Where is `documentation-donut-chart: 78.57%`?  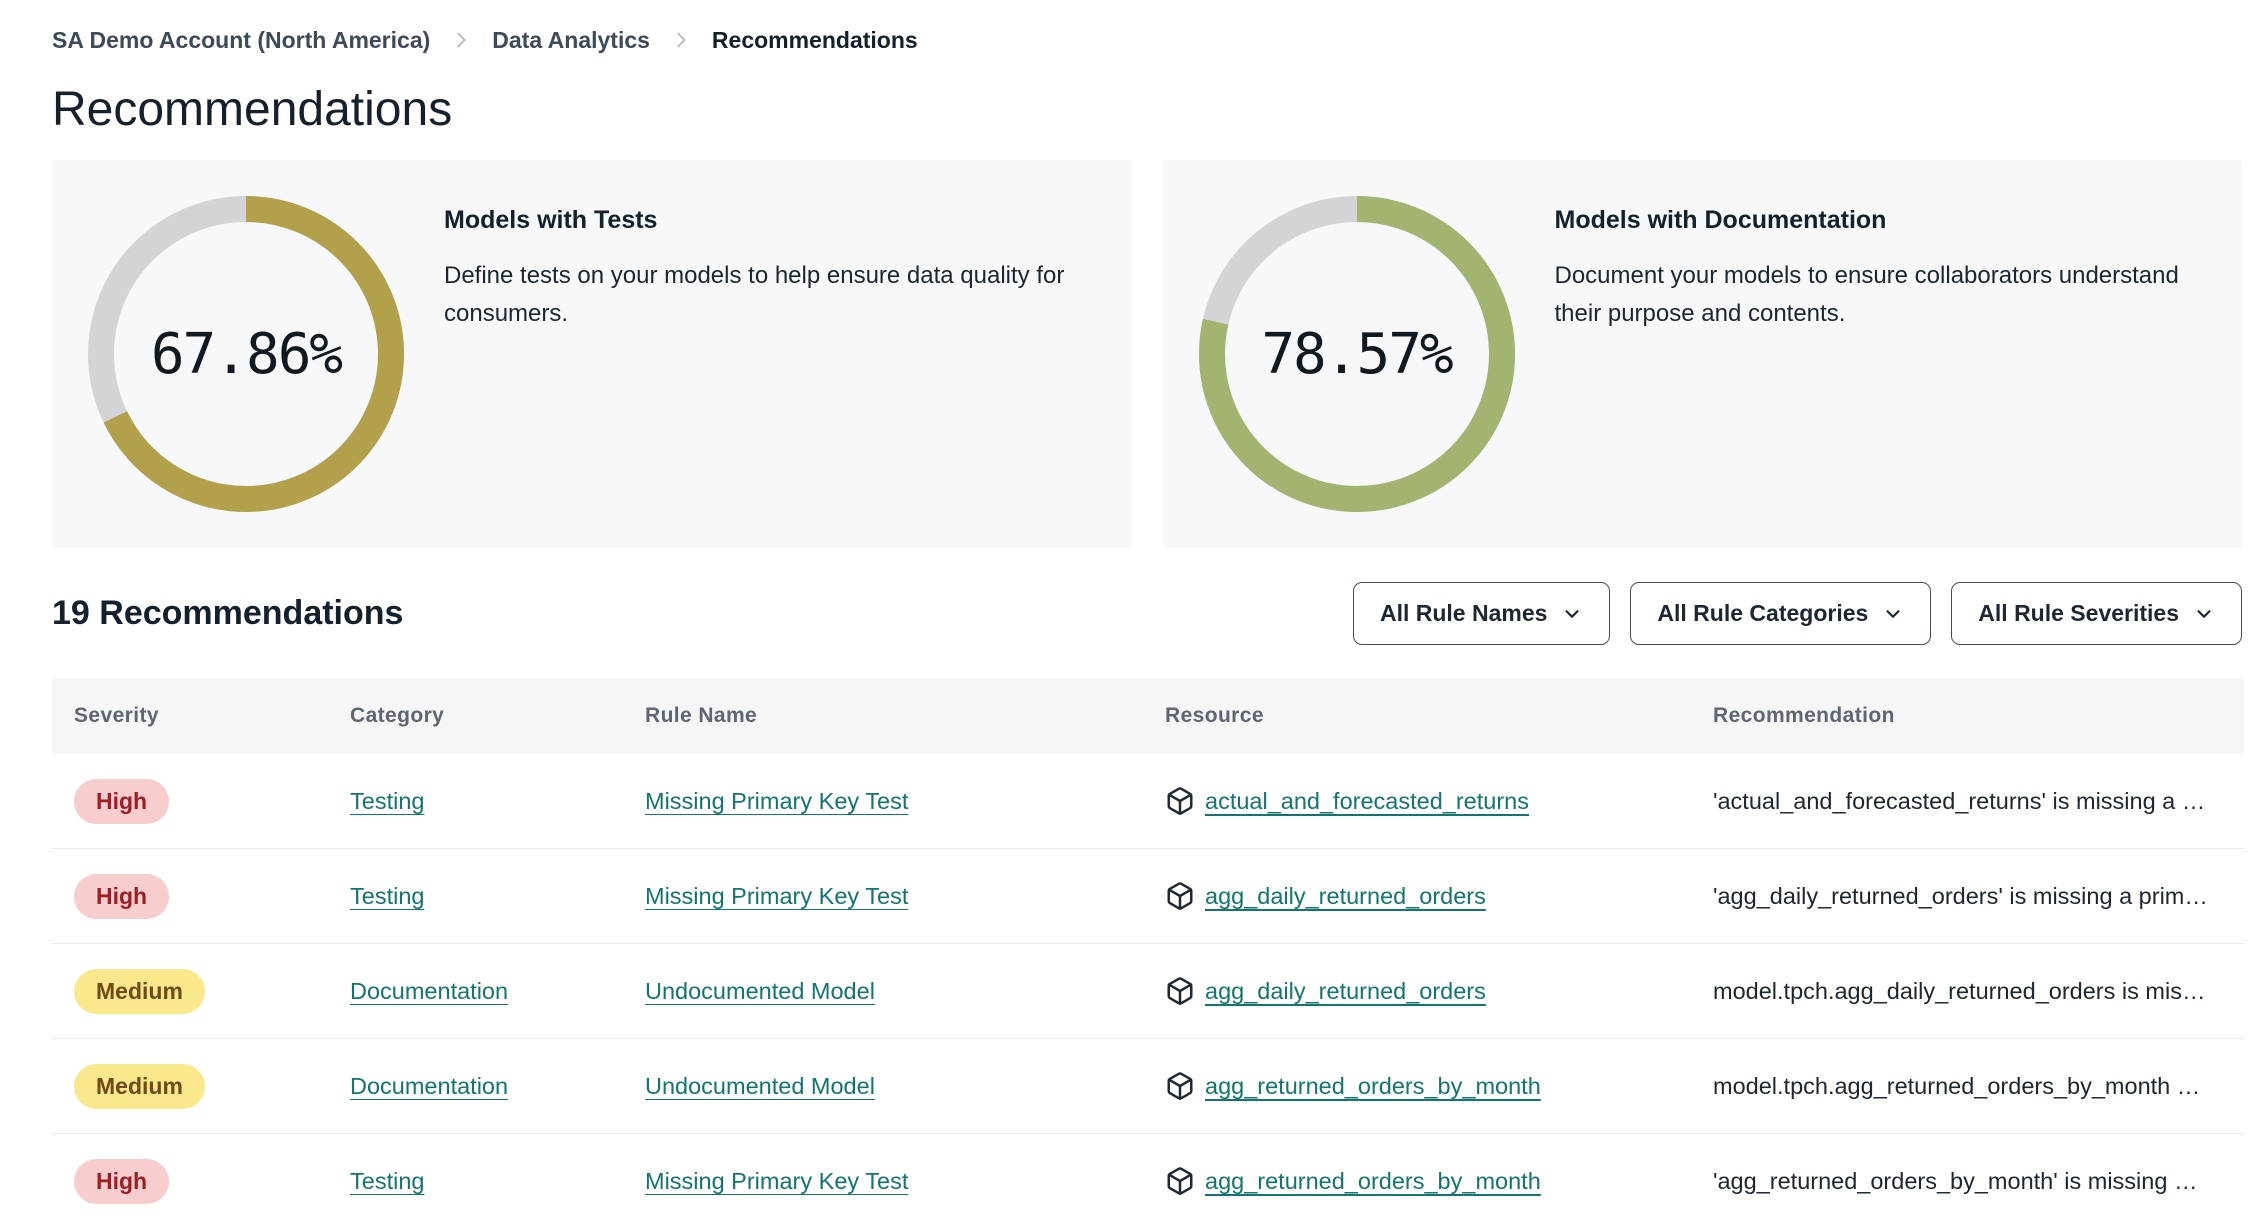
documentation-donut-chart: 78.57% is located at coordinates (1356, 354).